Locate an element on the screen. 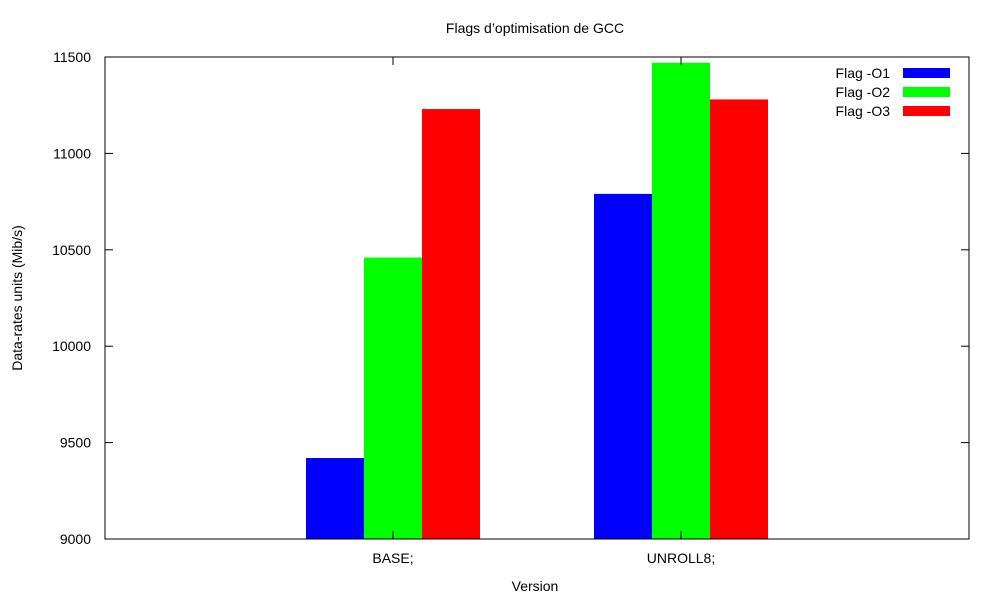  chart-title: Flags d’optimisation de GCC is located at coordinates (535, 28).